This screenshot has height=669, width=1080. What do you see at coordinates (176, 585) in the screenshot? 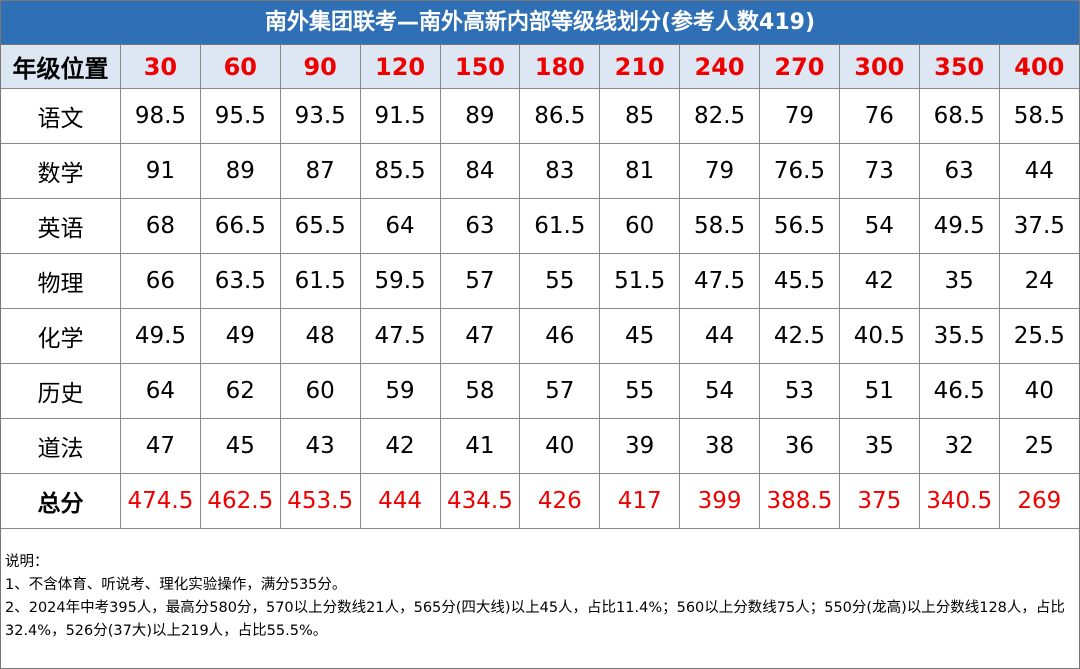
I see `note-line: 1、不含体育、听说考、理化实验操作，满分535分。` at bounding box center [176, 585].